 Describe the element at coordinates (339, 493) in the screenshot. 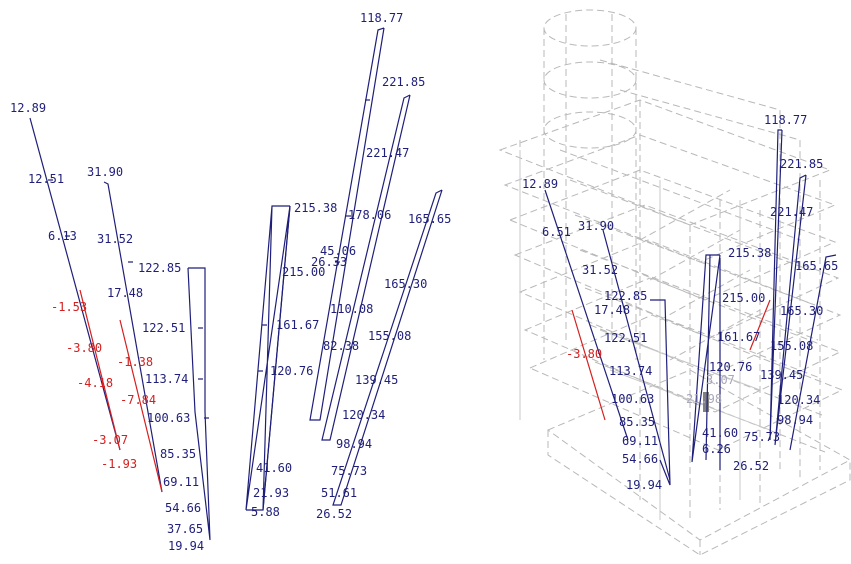

I see `value-label: 51.61` at that location.